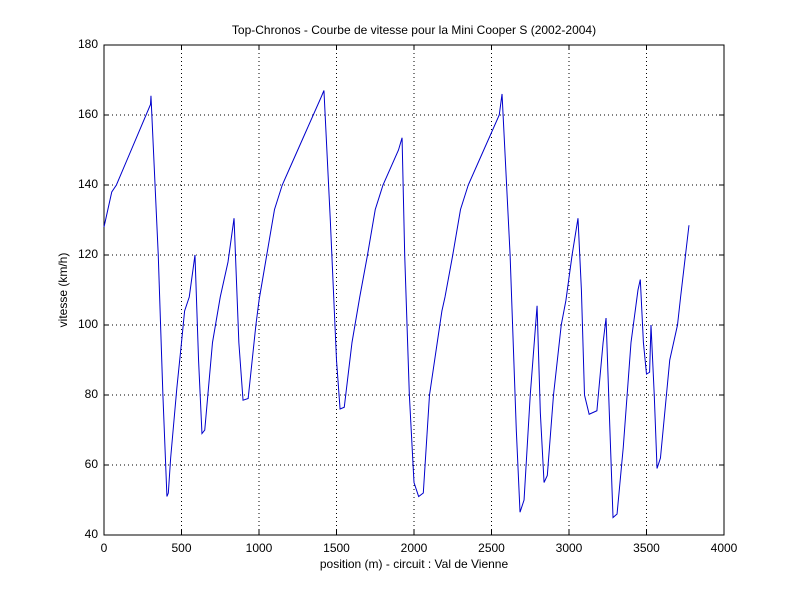  What do you see at coordinates (63, 290) in the screenshot?
I see `y-axis-label: vitesse (km/h)` at bounding box center [63, 290].